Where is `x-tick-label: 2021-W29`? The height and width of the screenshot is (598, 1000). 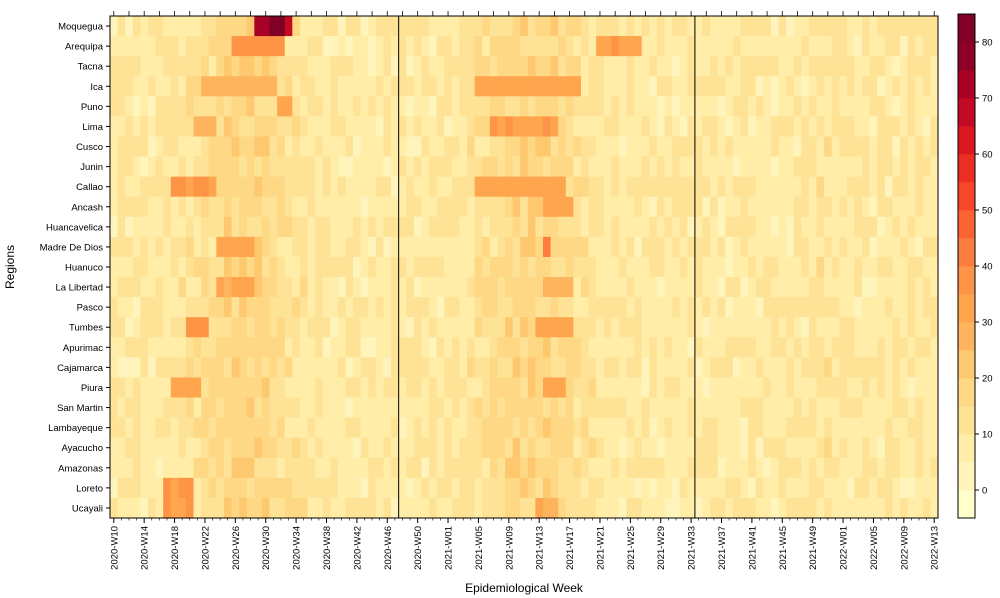
x-tick-label: 2021-W29 is located at coordinates (661, 548).